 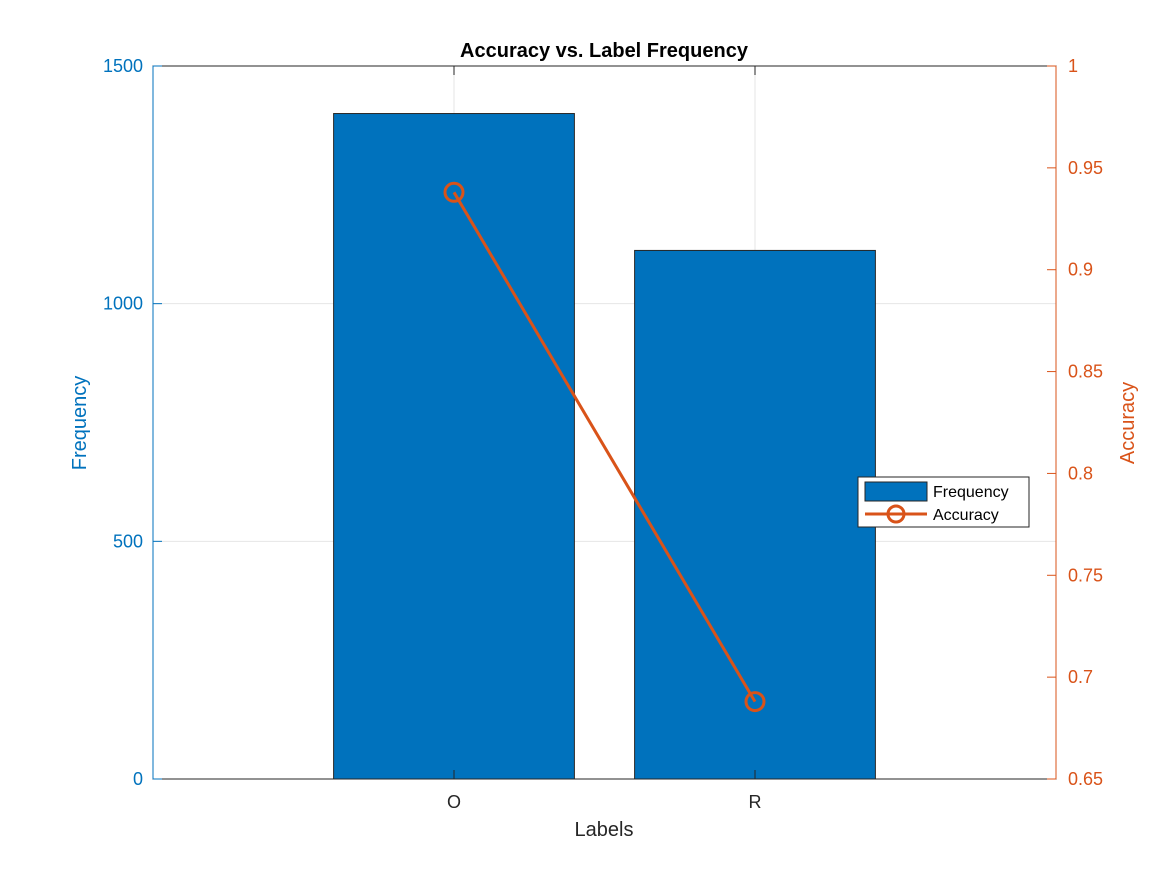 What do you see at coordinates (1085, 168) in the screenshot?
I see `right-tick-label: 0.95` at bounding box center [1085, 168].